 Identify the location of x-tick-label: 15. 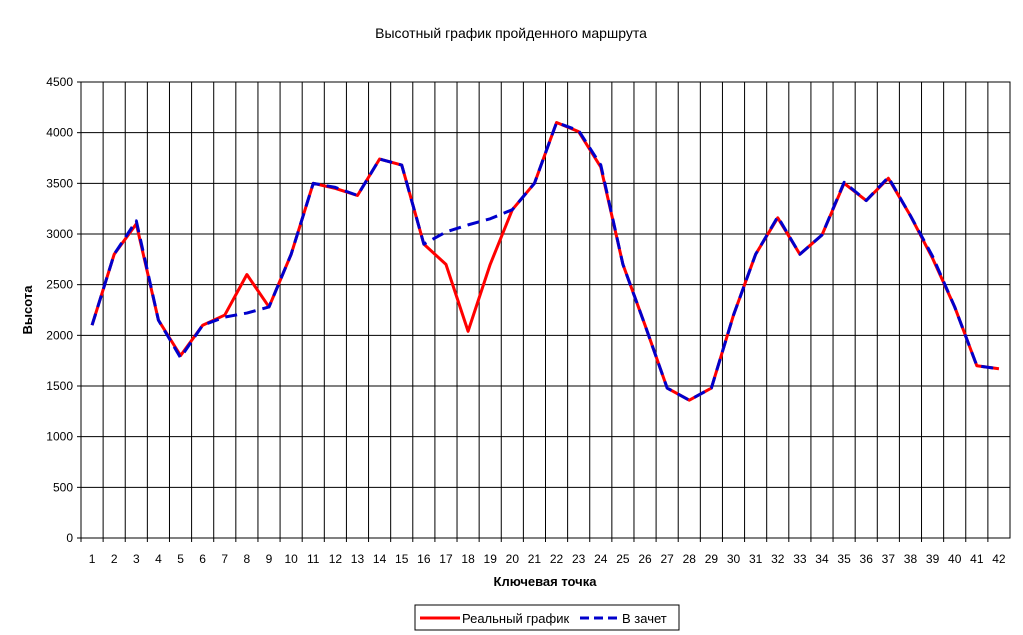
(402, 559).